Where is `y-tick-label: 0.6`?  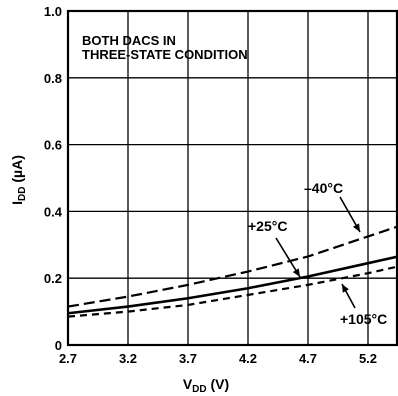 y-tick-label: 0.6 is located at coordinates (53, 145).